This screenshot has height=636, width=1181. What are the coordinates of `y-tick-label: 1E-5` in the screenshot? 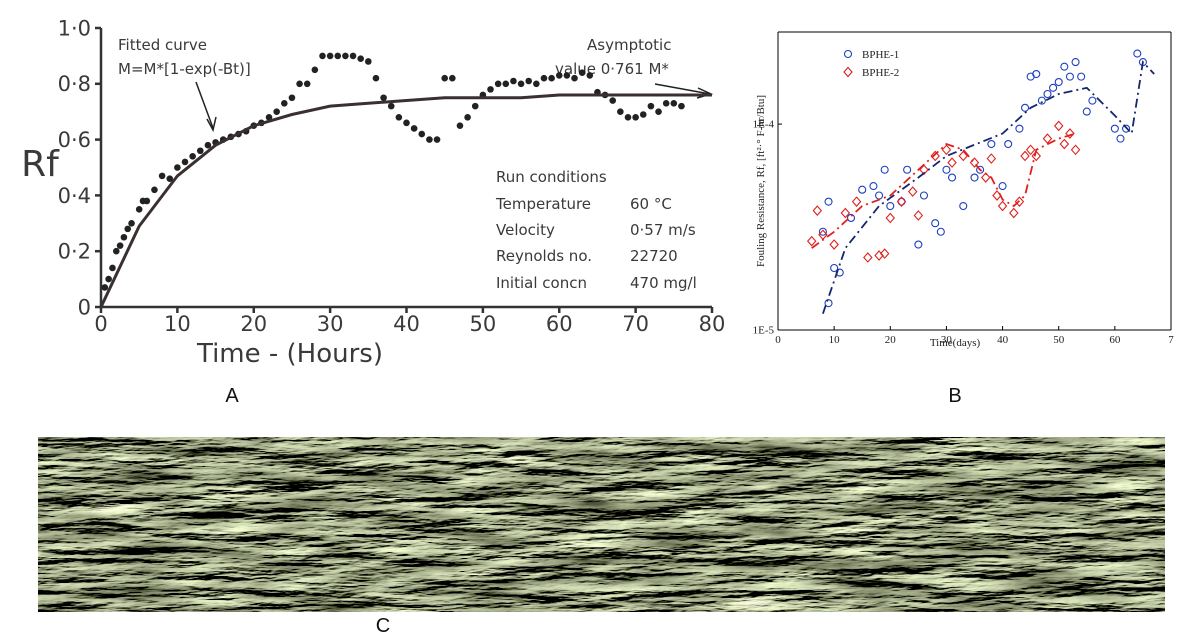 It's located at (764, 331).